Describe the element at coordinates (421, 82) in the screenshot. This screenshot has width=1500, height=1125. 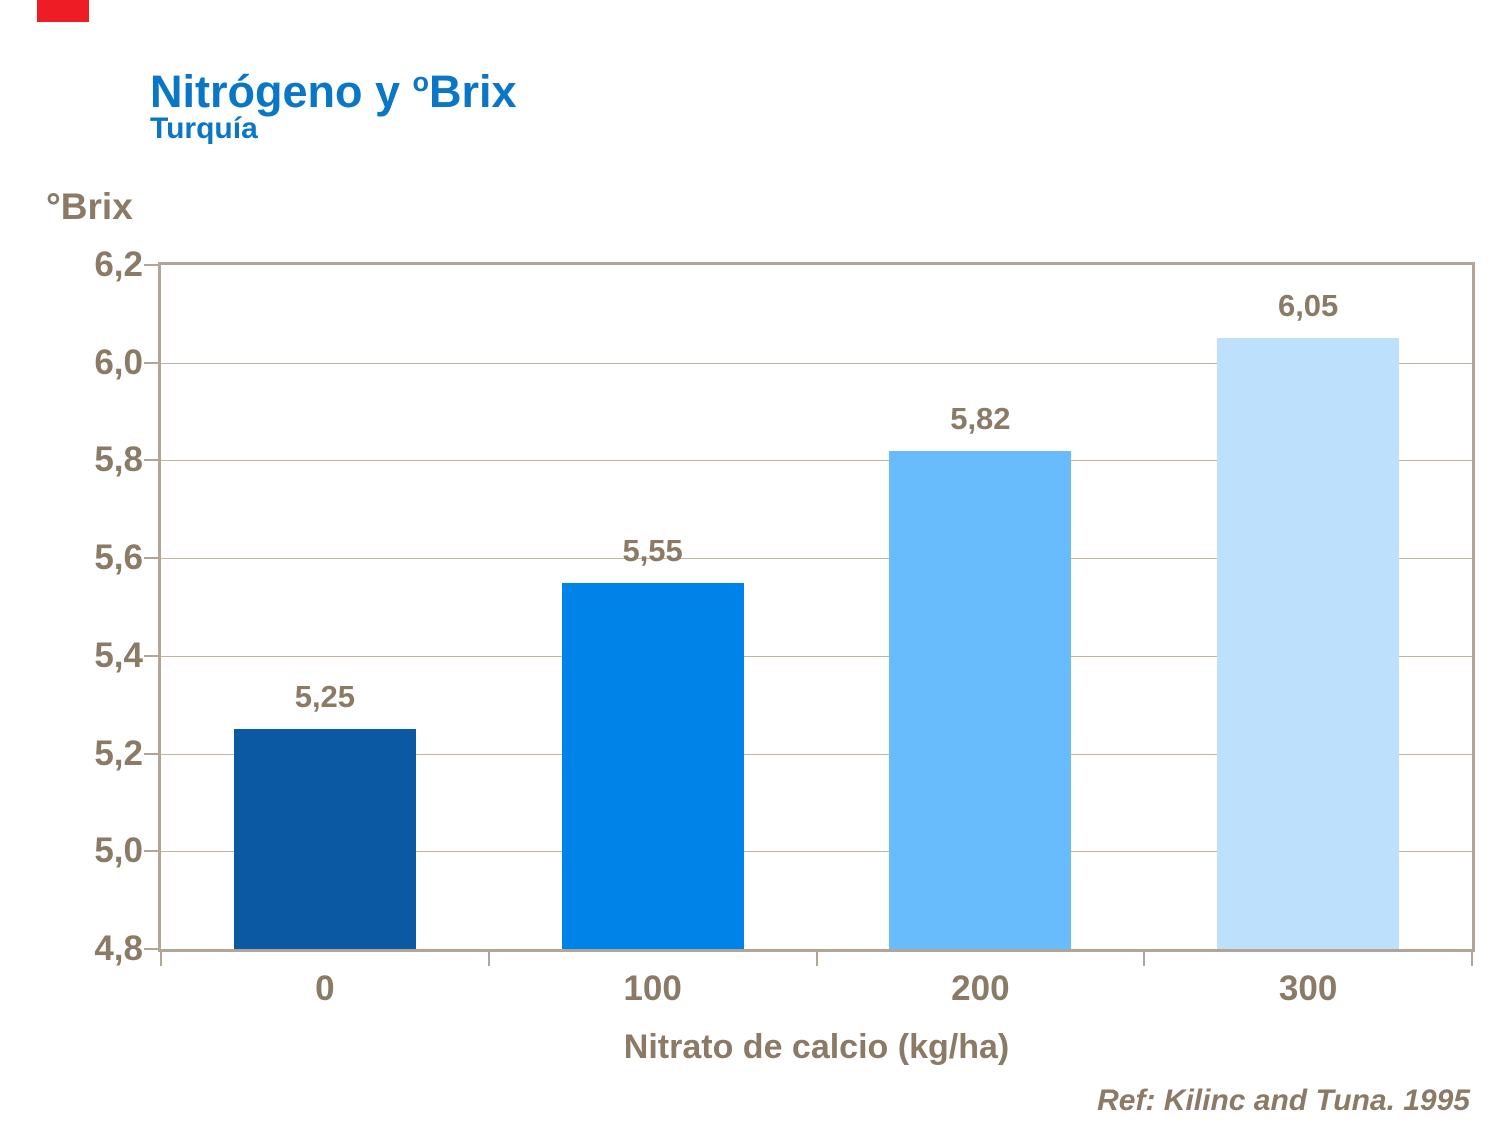
I see `chart-title-superscript: o` at that location.